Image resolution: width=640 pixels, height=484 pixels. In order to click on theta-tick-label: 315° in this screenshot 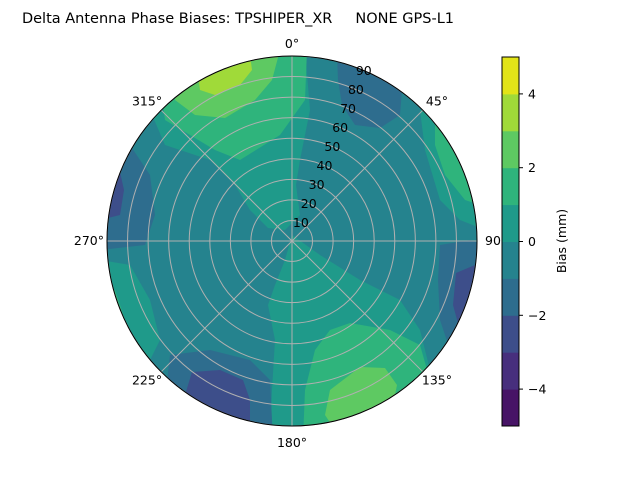, I will do `click(147, 101)`.